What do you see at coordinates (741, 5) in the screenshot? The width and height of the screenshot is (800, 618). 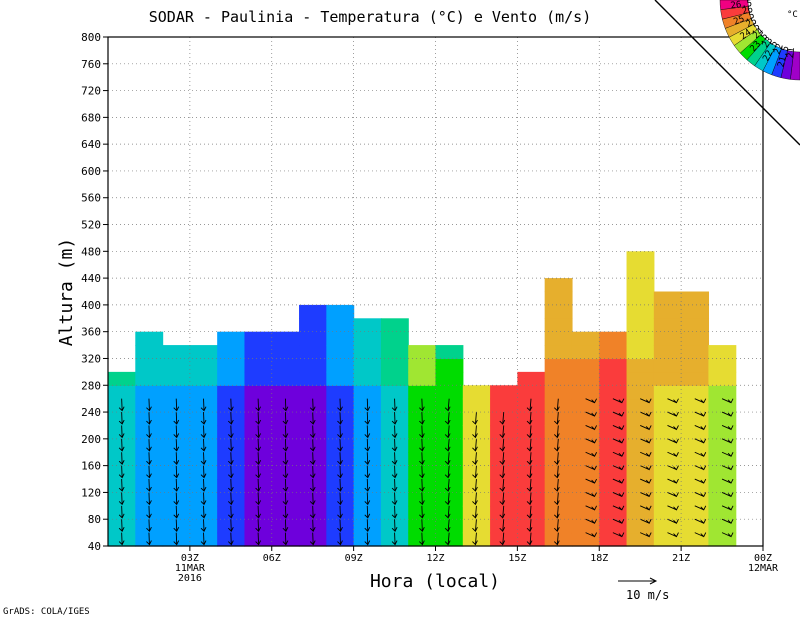 I see `colorbar-label: 26.5` at bounding box center [741, 5].